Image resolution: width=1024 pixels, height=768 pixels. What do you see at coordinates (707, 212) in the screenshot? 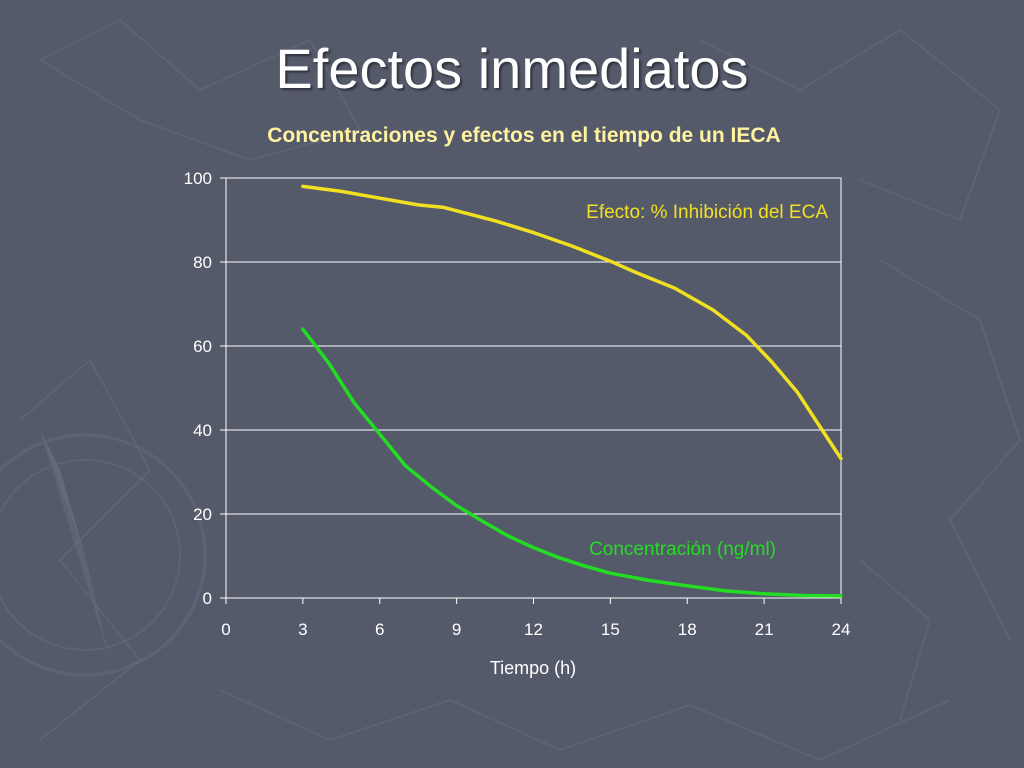
I see `series-label-efecto: Efecto: % Inhibición del ECA` at bounding box center [707, 212].